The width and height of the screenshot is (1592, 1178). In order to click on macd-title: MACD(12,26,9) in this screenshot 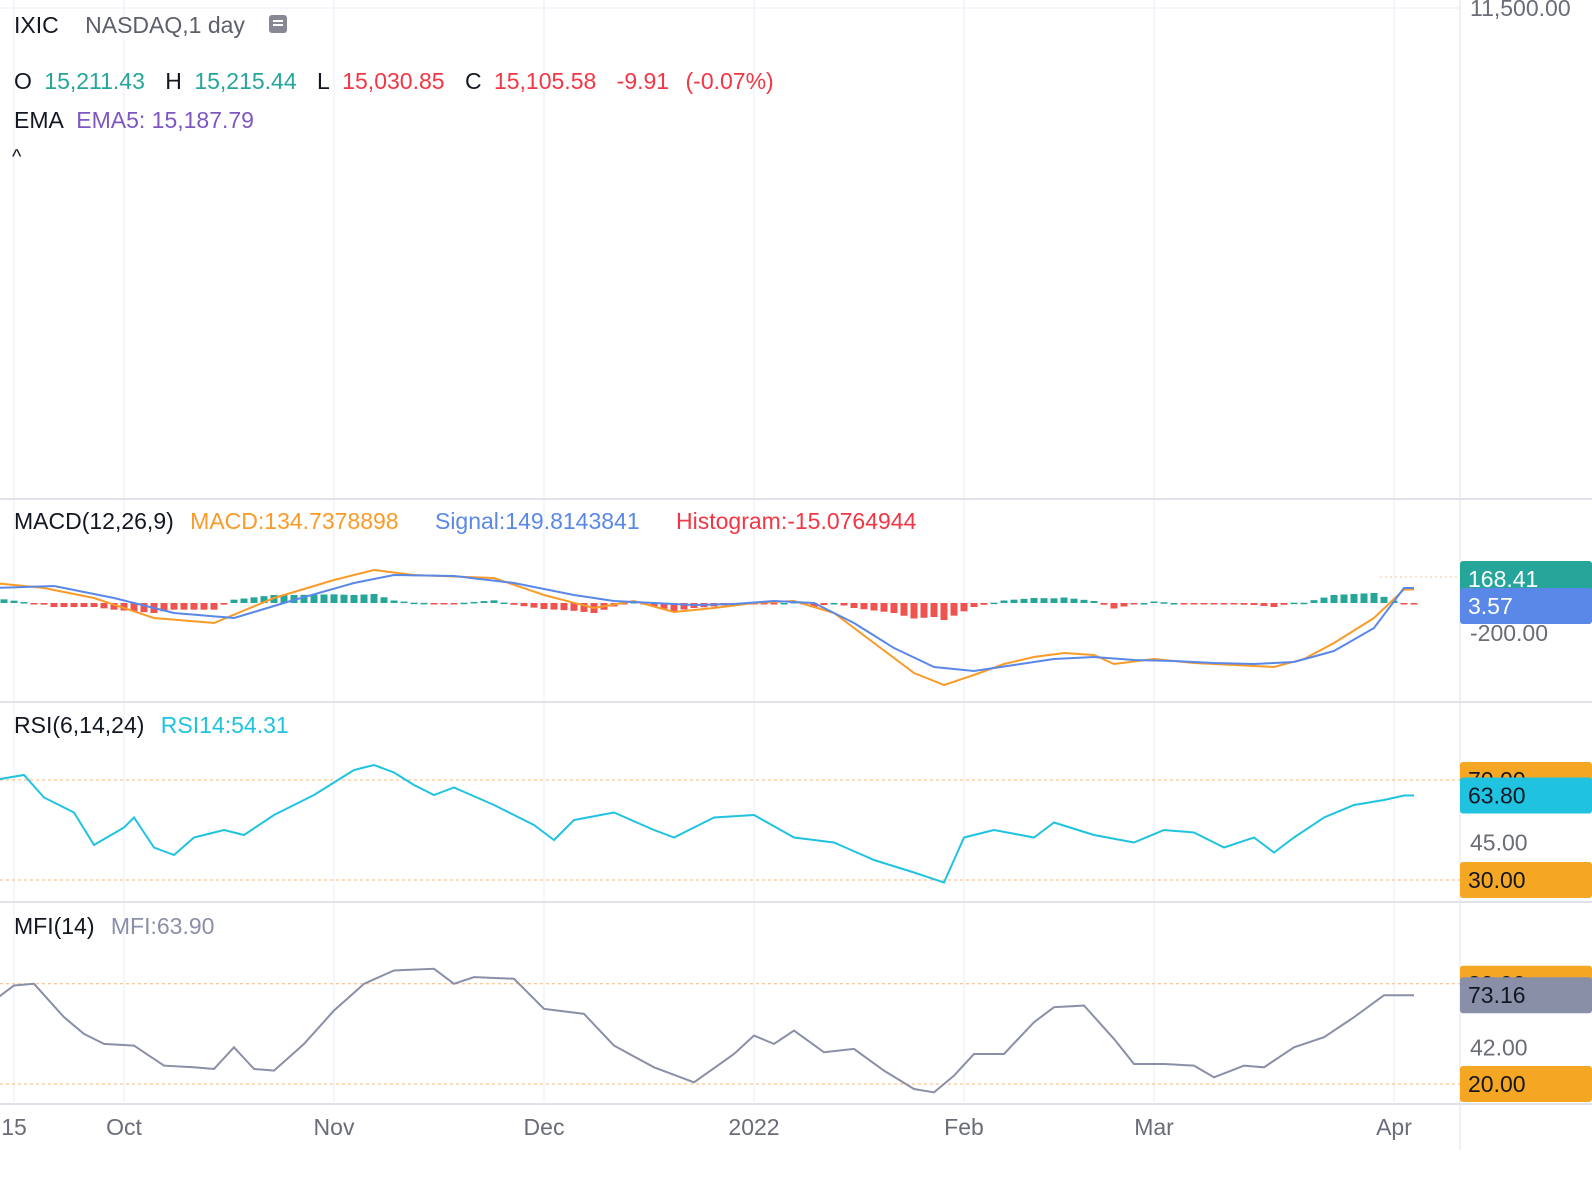, I will do `click(94, 521)`.